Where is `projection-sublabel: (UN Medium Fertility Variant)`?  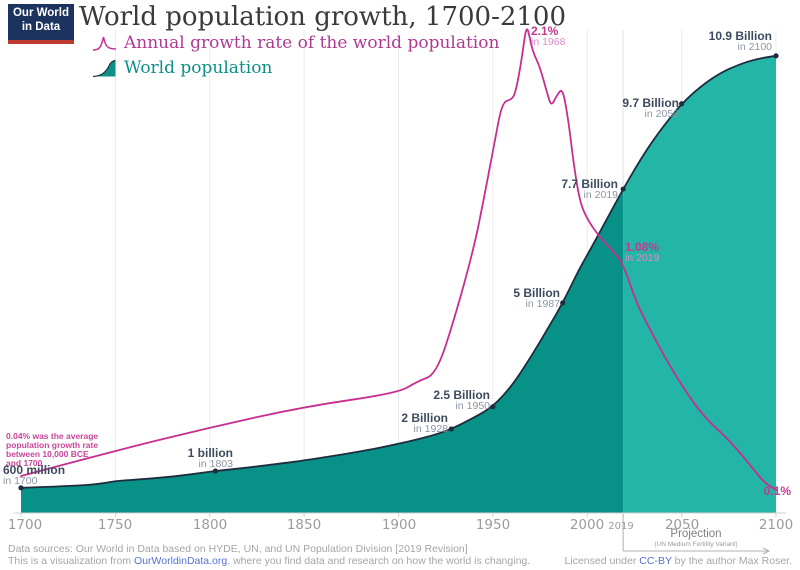
projection-sublabel: (UN Medium Fertility Variant) is located at coordinates (696, 544).